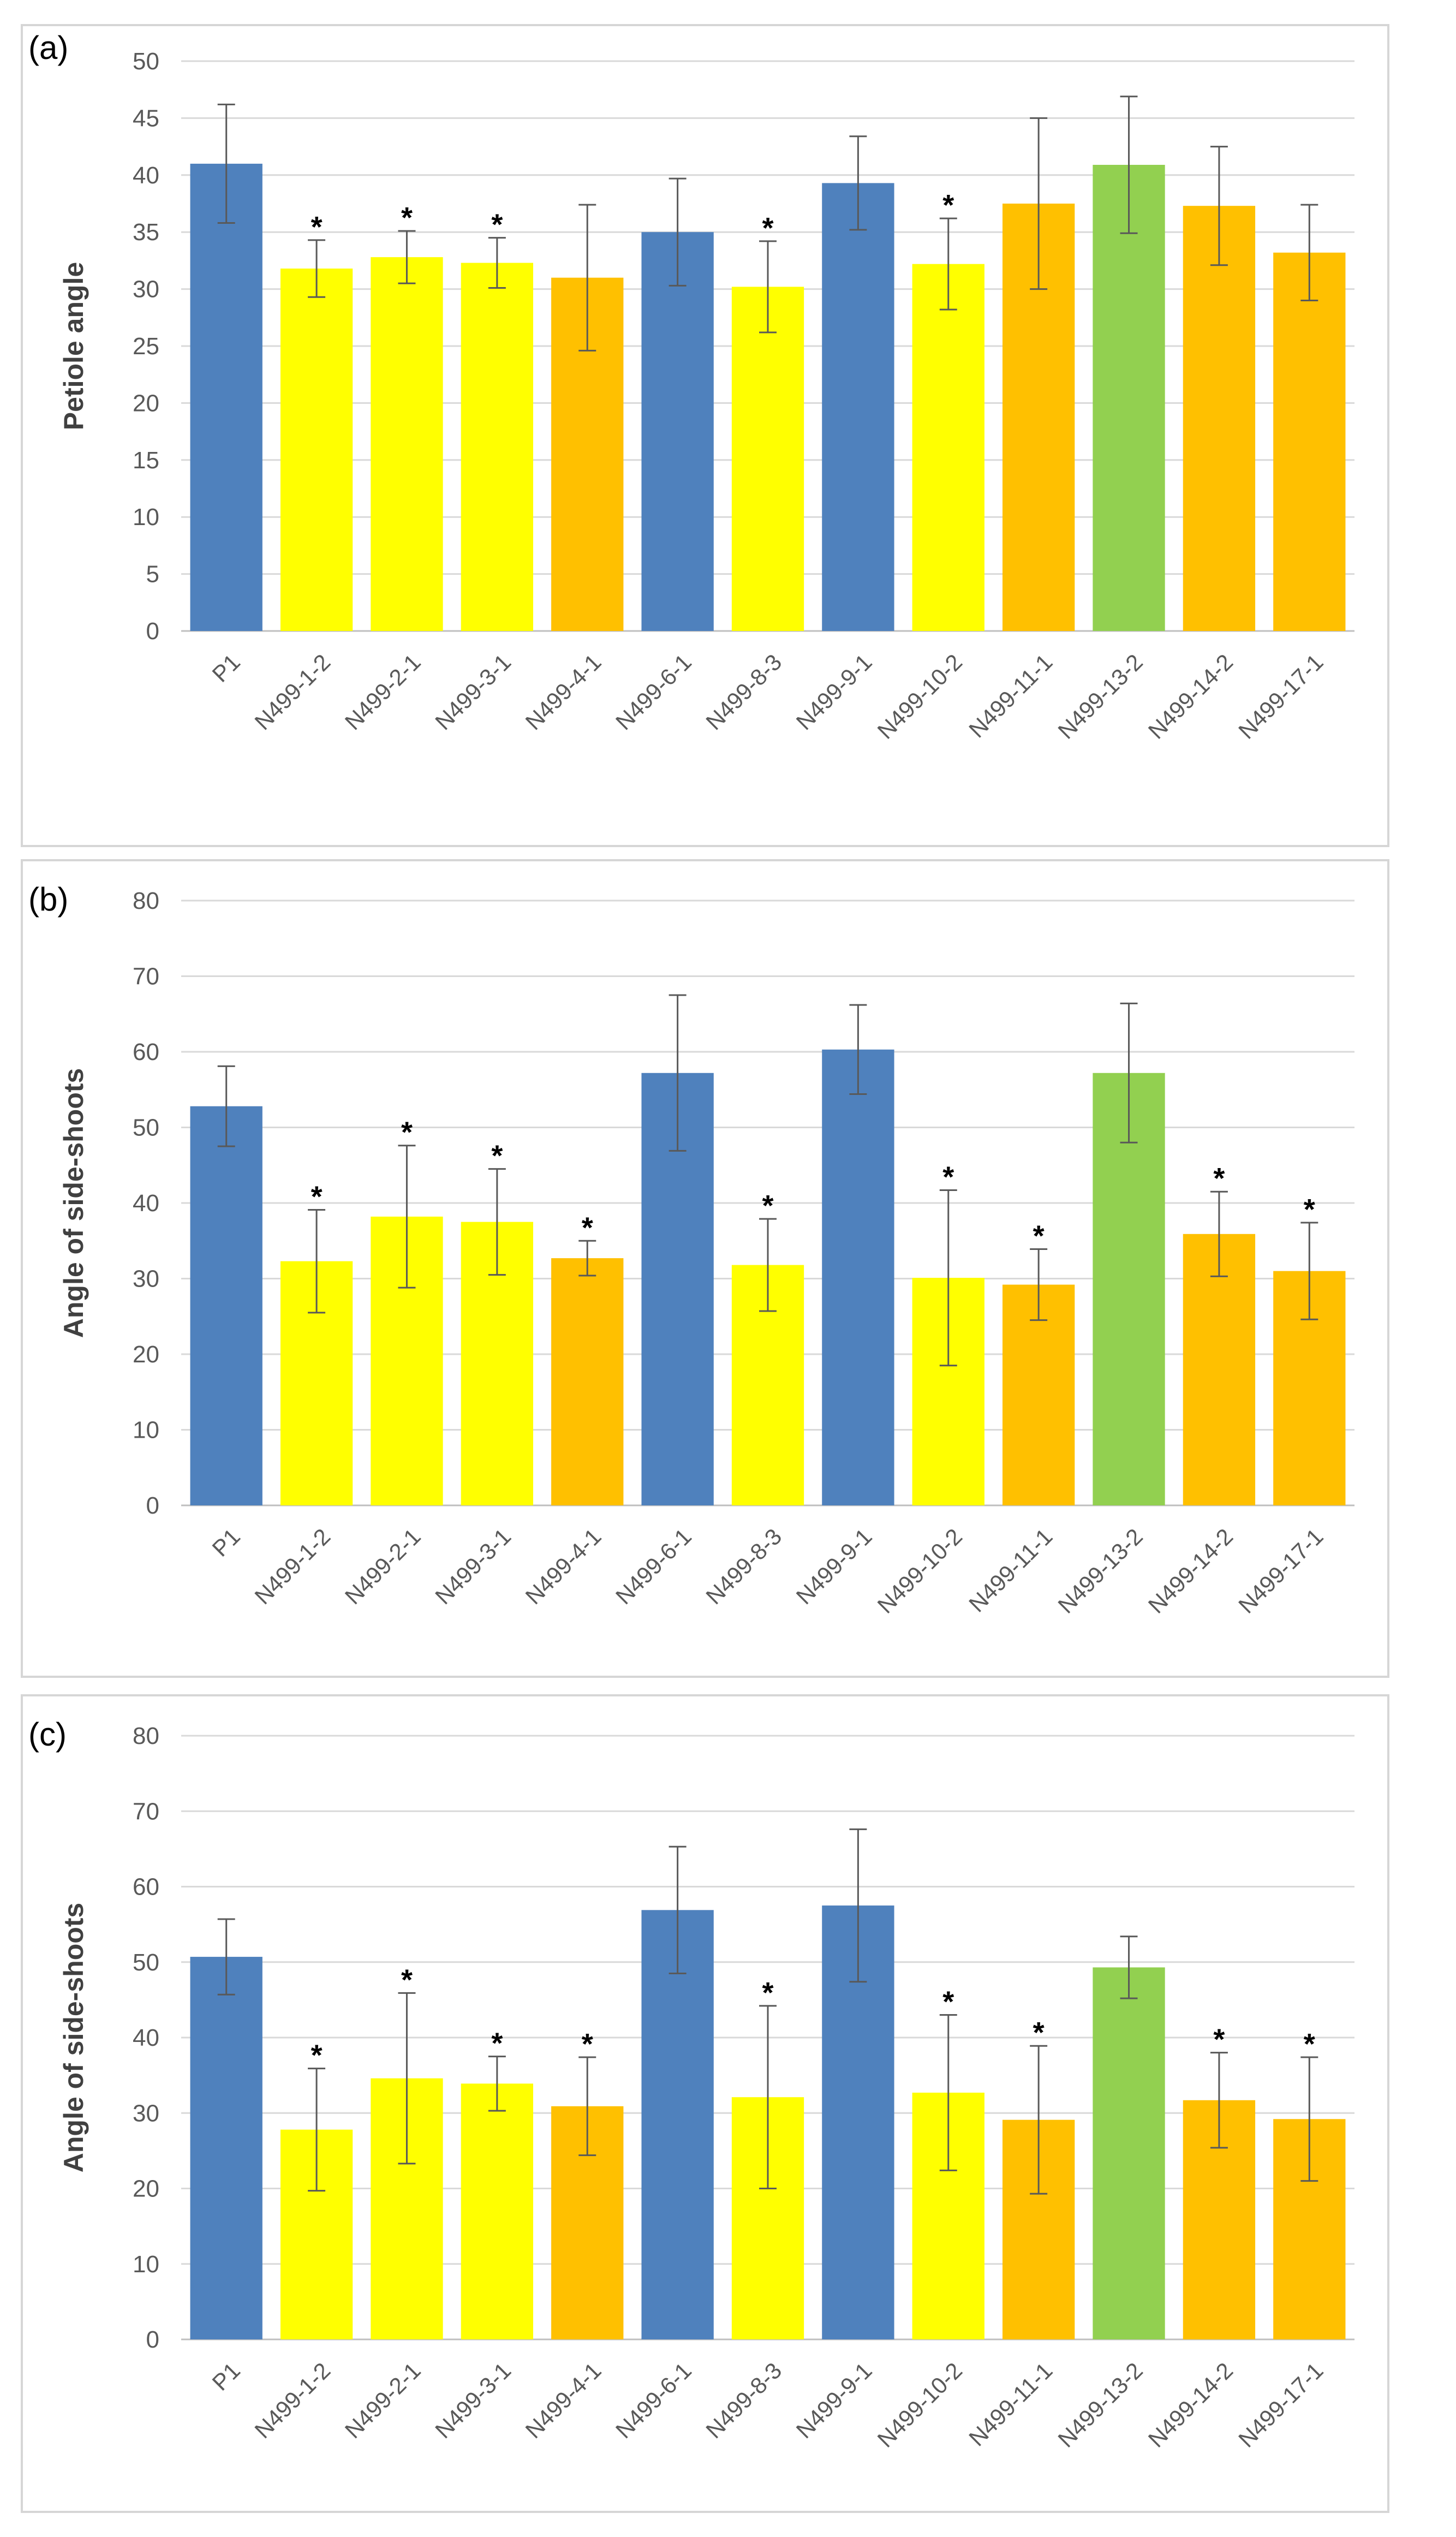 Image resolution: width=1456 pixels, height=2537 pixels. What do you see at coordinates (73, 346) in the screenshot?
I see `y-axis-label: Petiole angle` at bounding box center [73, 346].